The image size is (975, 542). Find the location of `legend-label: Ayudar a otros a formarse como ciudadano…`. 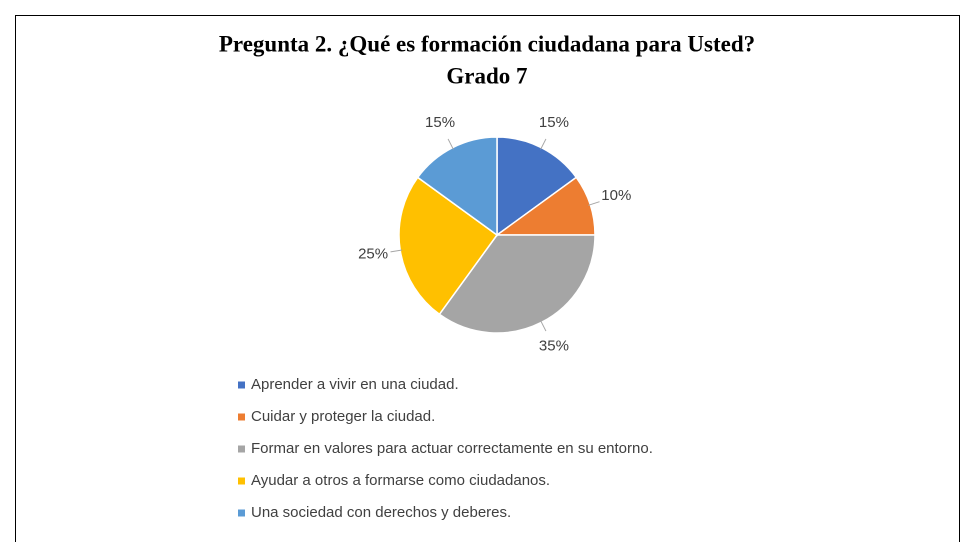

legend-label: Ayudar a otros a formarse como ciudadano… is located at coordinates (400, 480).